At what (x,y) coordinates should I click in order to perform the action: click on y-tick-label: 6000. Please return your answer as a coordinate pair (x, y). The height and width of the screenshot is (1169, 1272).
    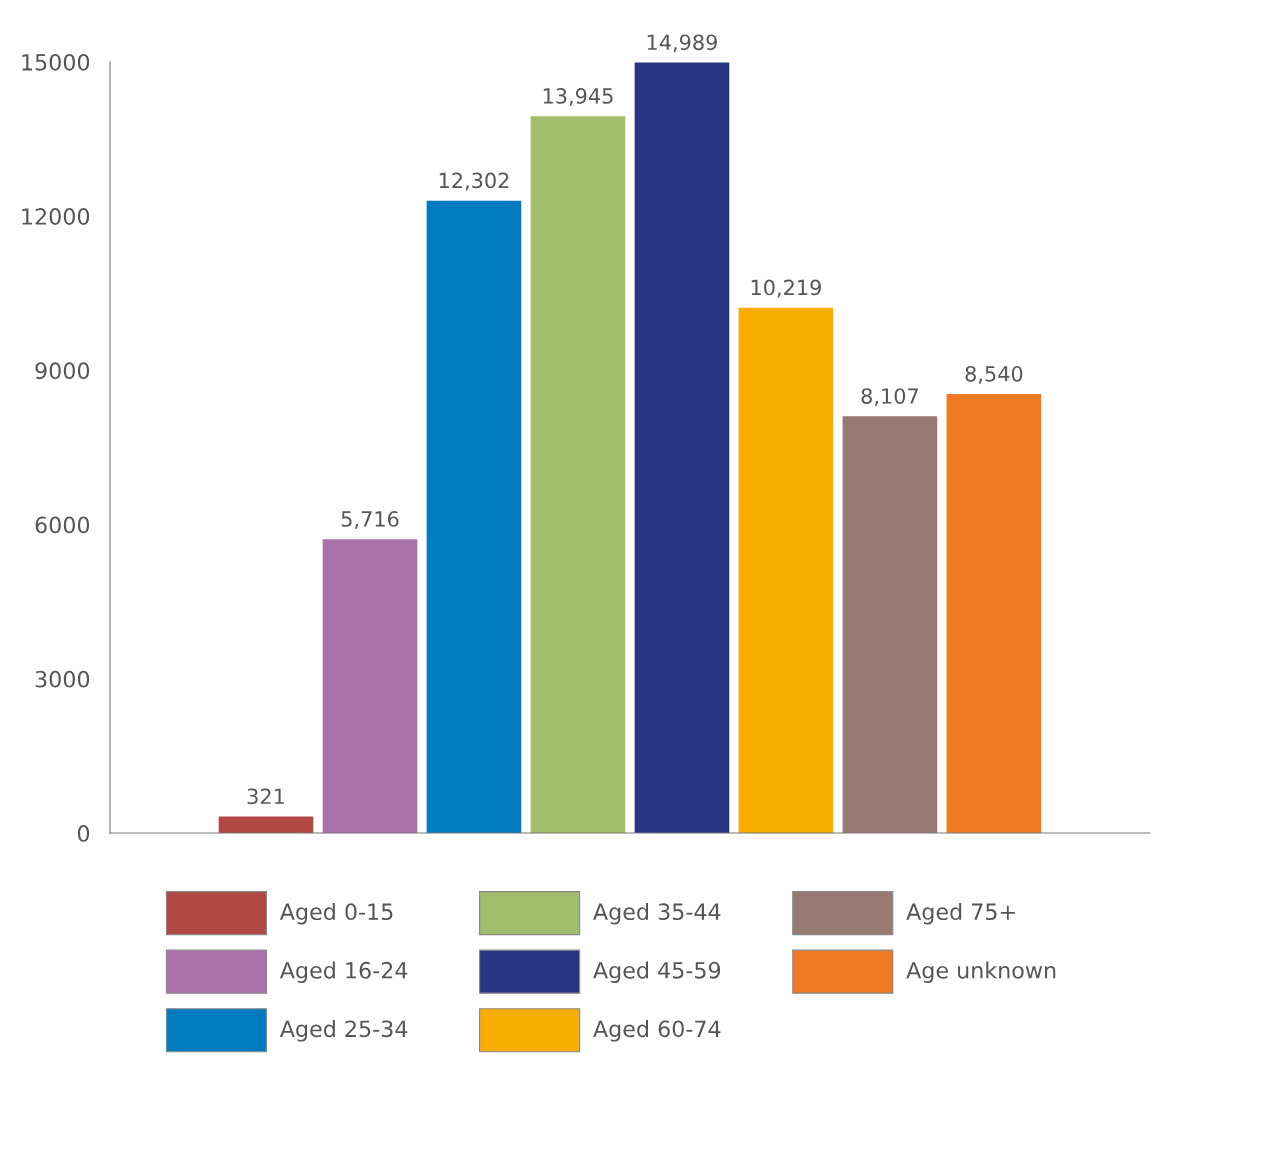
    Looking at the image, I should click on (62, 525).